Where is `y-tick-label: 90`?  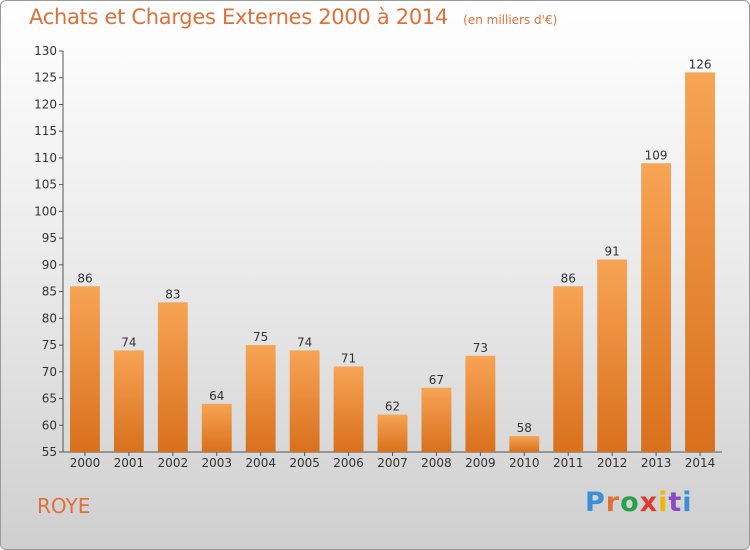 y-tick-label: 90 is located at coordinates (49, 265).